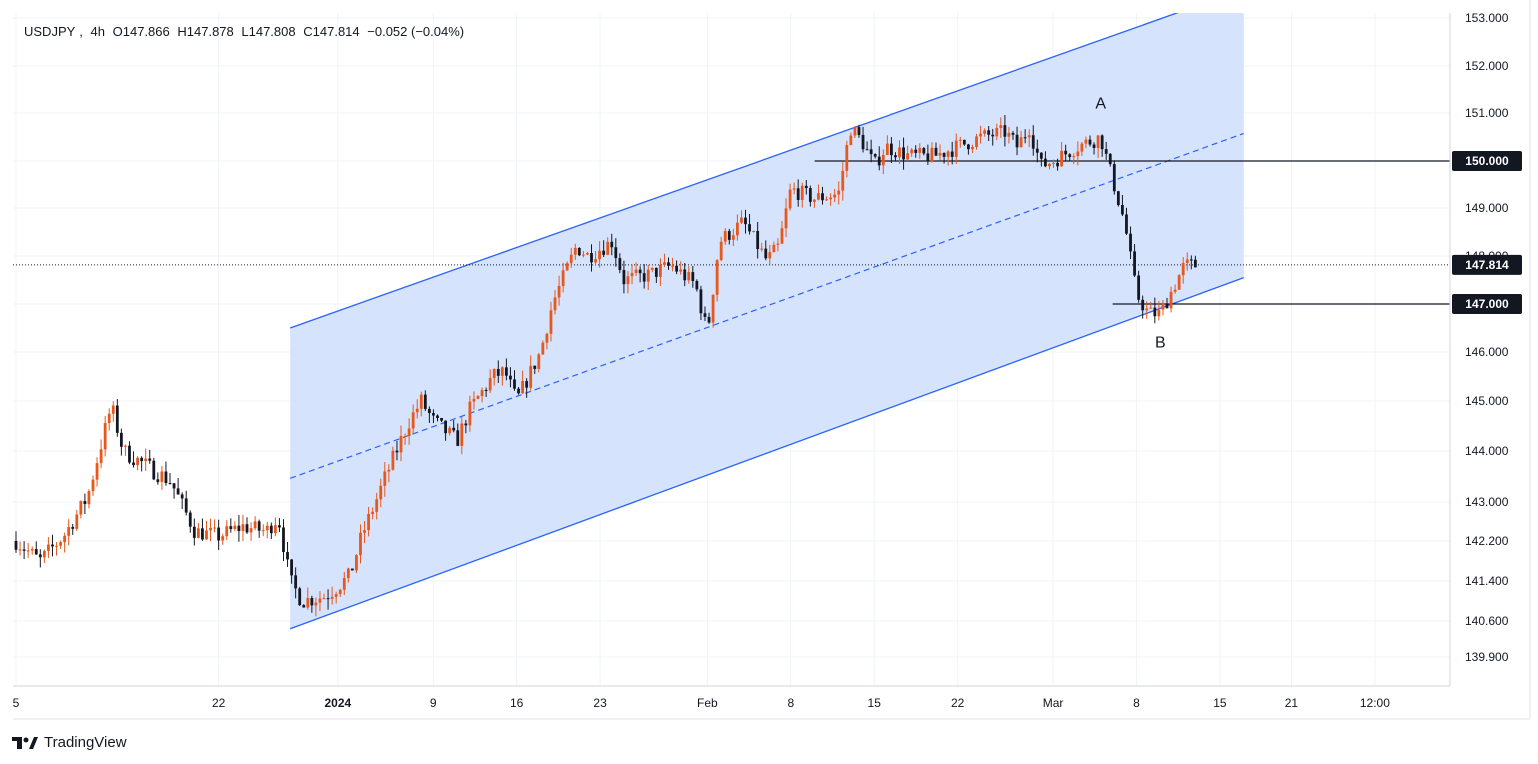 This screenshot has height=764, width=1538. I want to click on brand-footer: TradingView, so click(69, 742).